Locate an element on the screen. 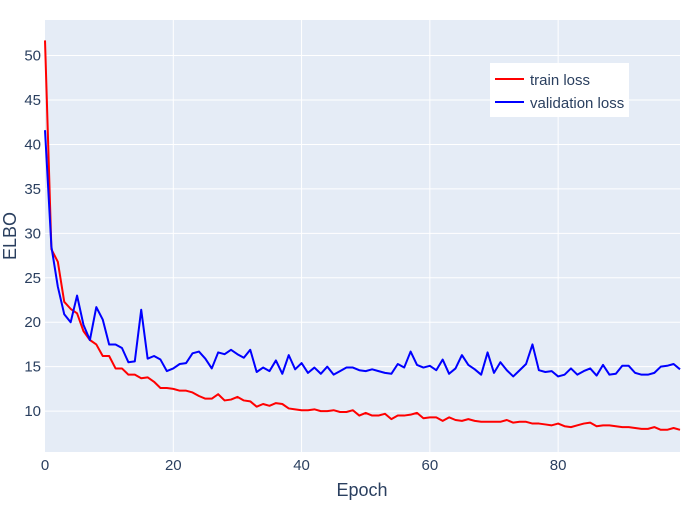 The width and height of the screenshot is (700, 505). legend-label-train: train loss is located at coordinates (560, 80).